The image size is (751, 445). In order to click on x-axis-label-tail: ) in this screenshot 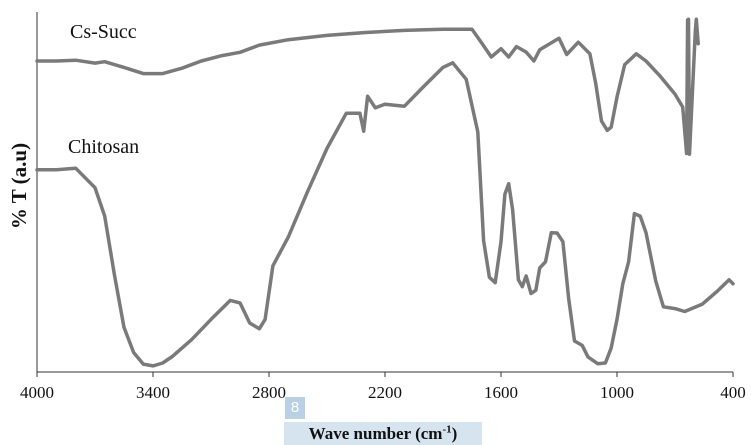, I will do `click(454, 433)`.